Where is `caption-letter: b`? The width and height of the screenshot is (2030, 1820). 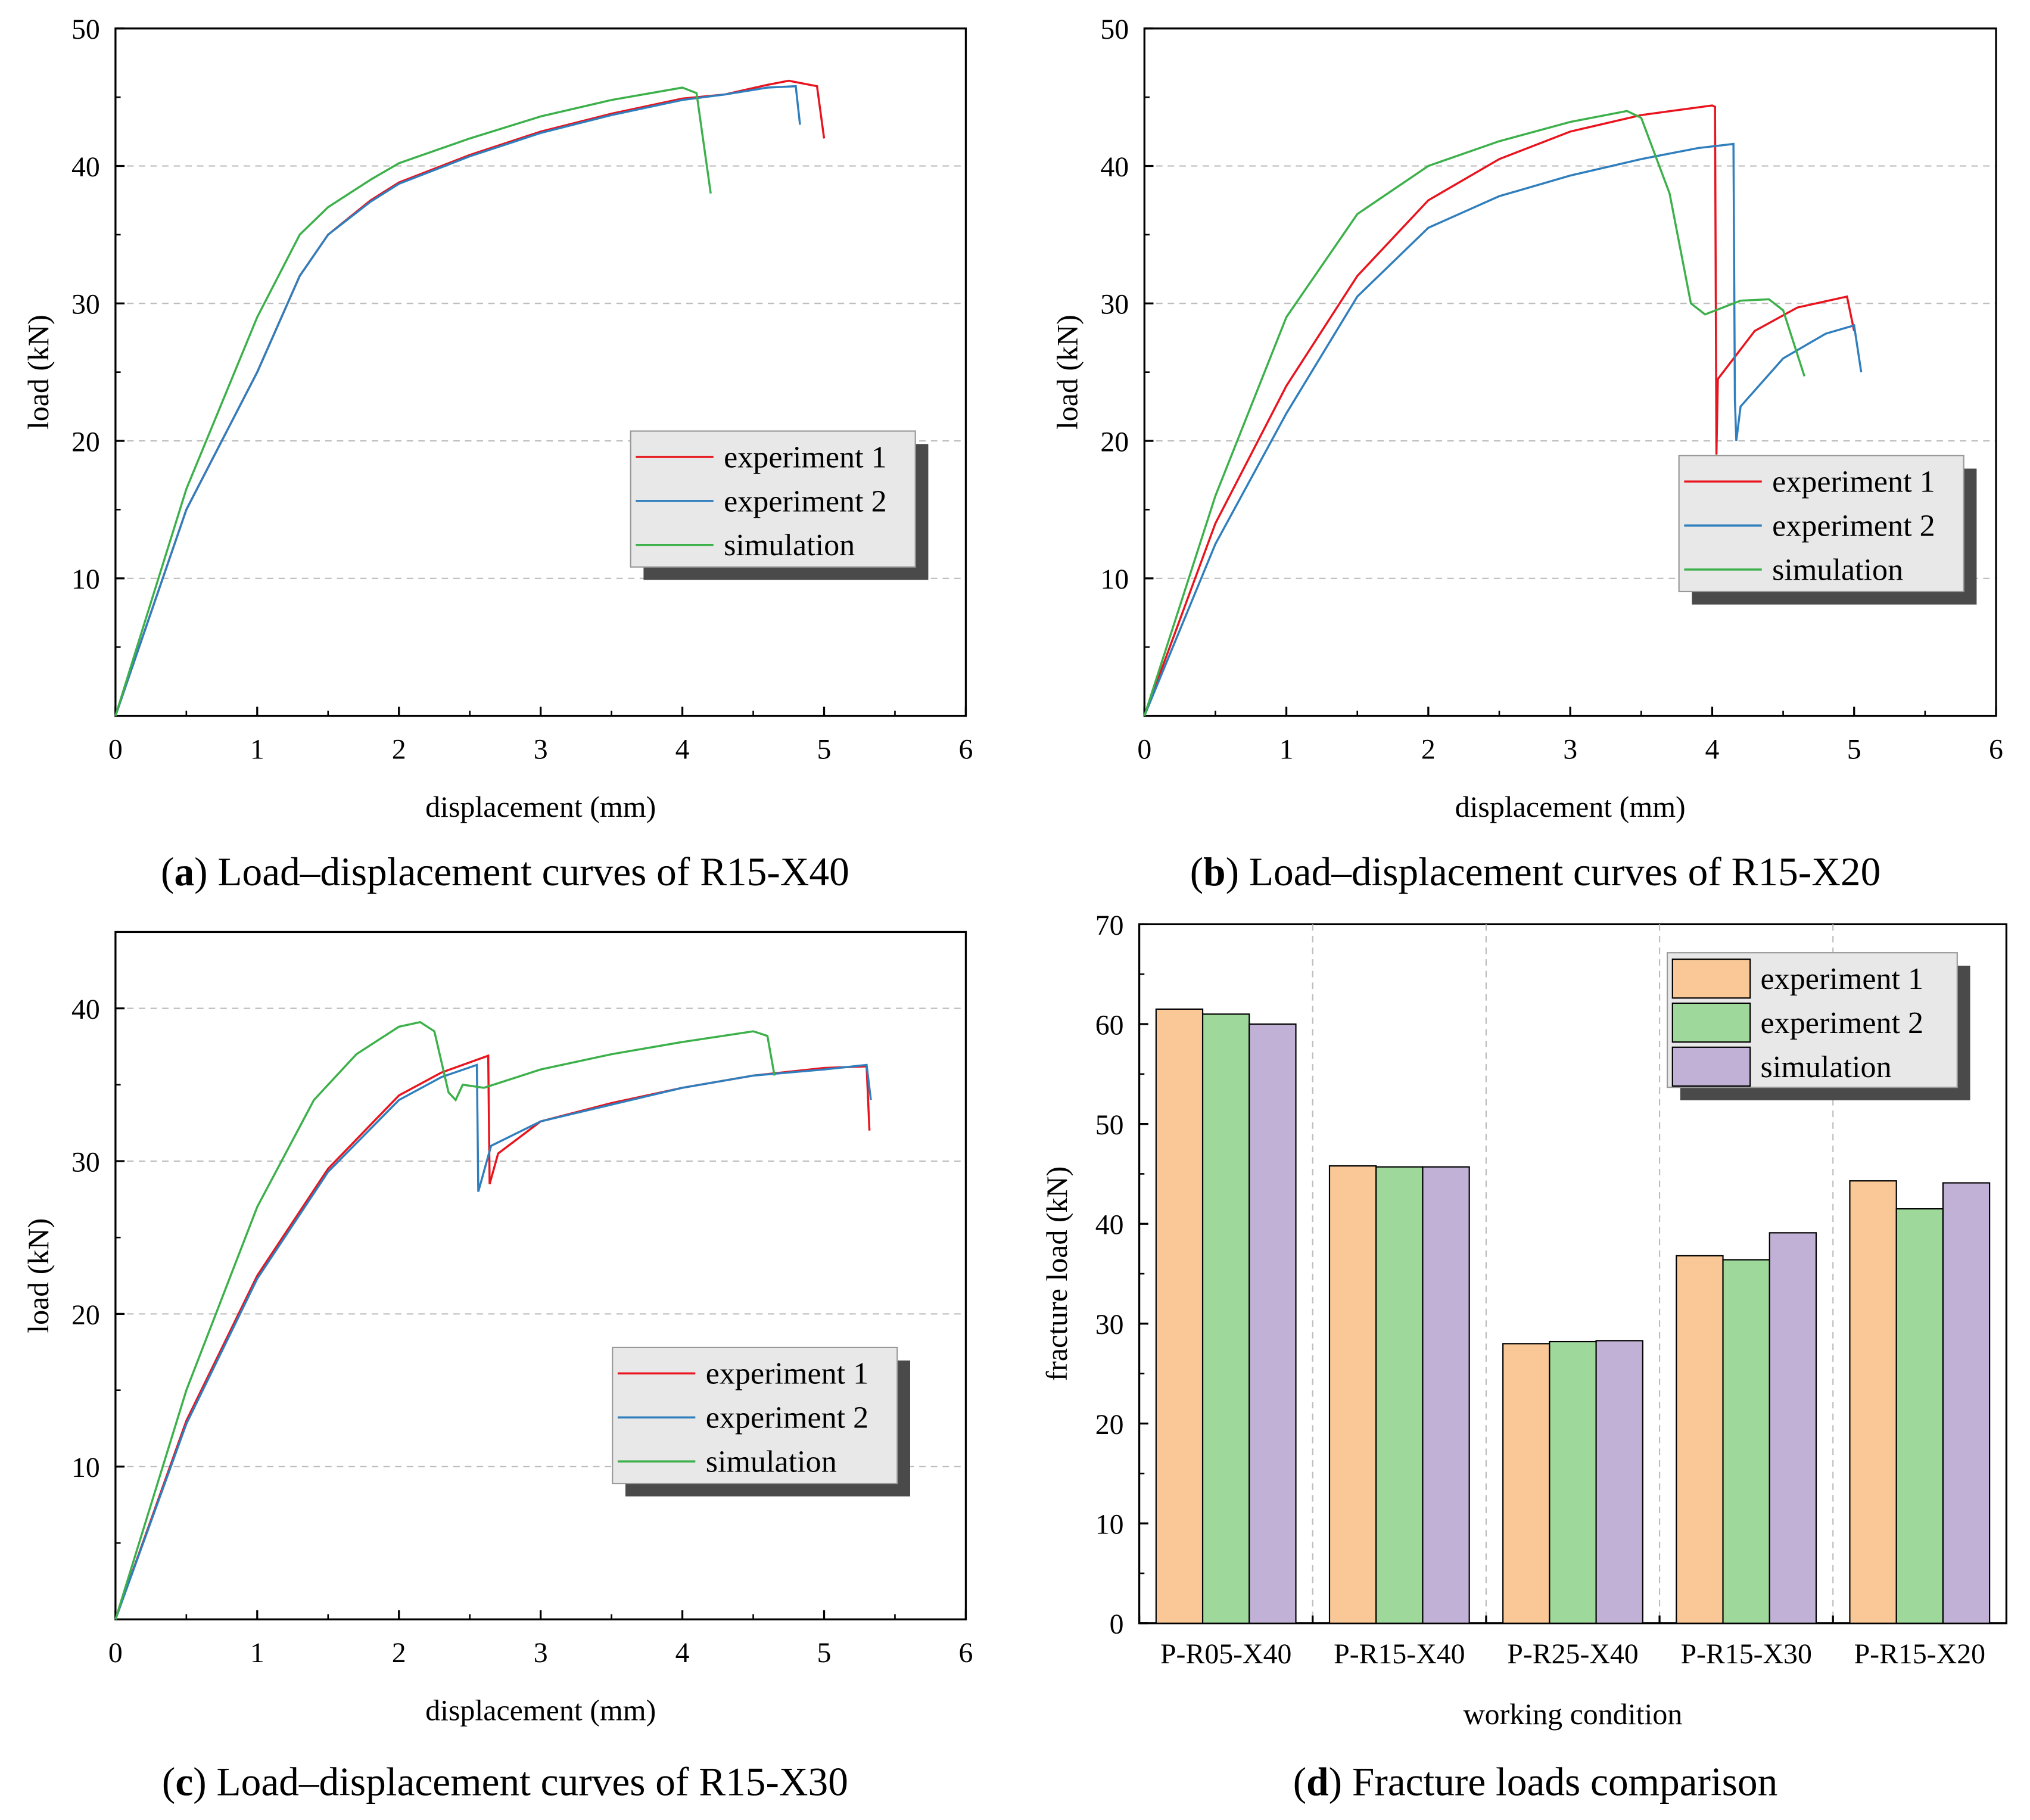 caption-letter: b is located at coordinates (1214, 872).